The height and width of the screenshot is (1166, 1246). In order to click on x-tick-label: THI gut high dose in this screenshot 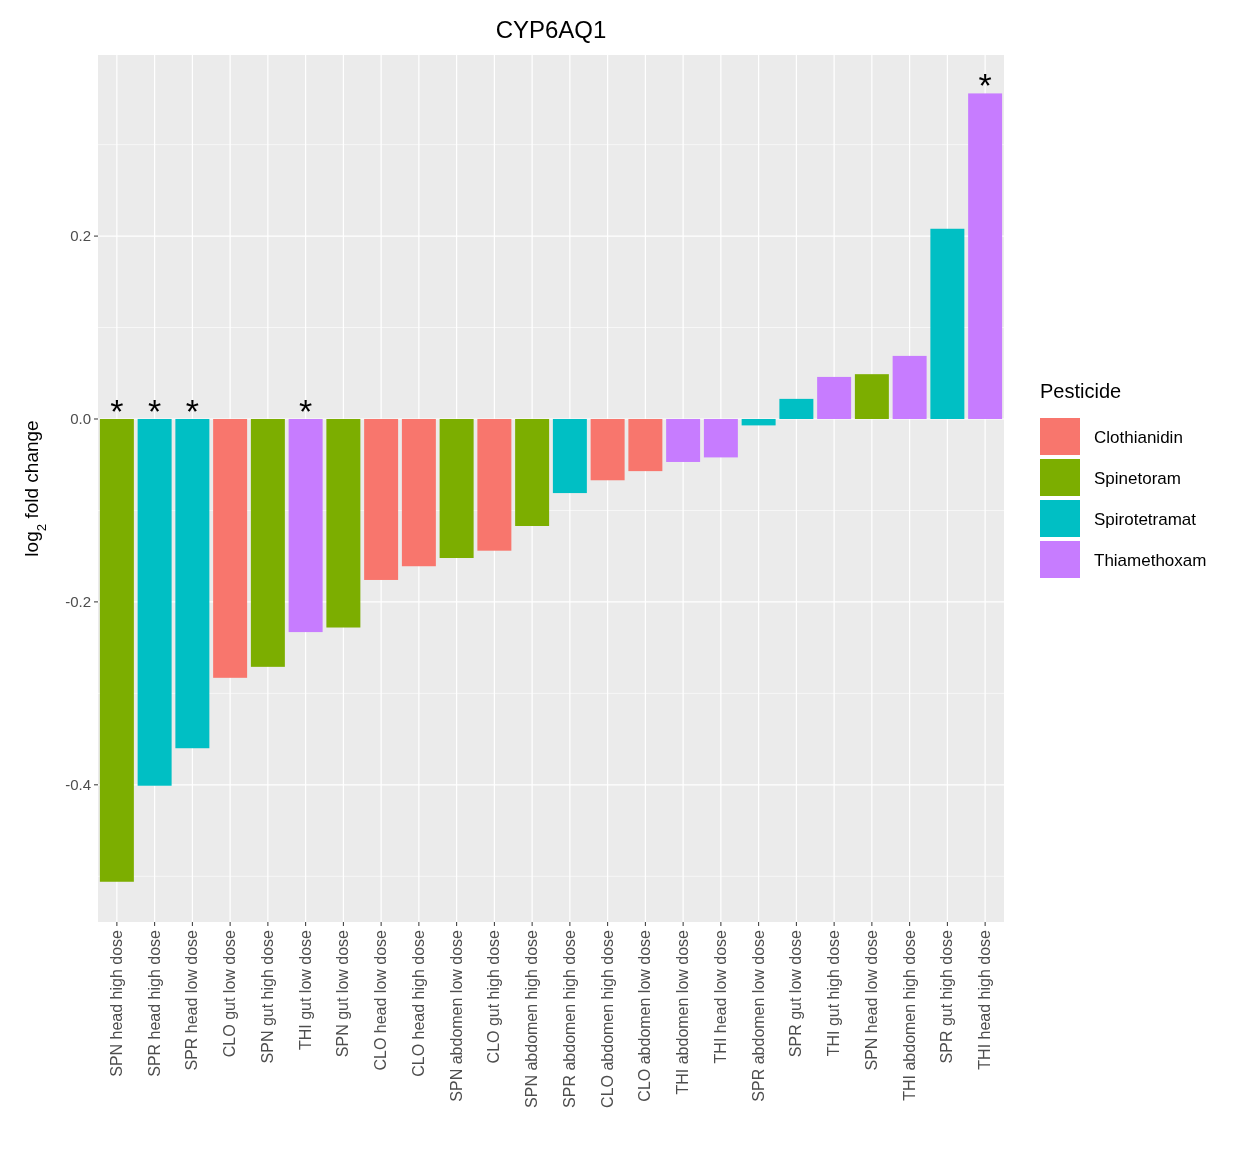, I will do `click(834, 993)`.